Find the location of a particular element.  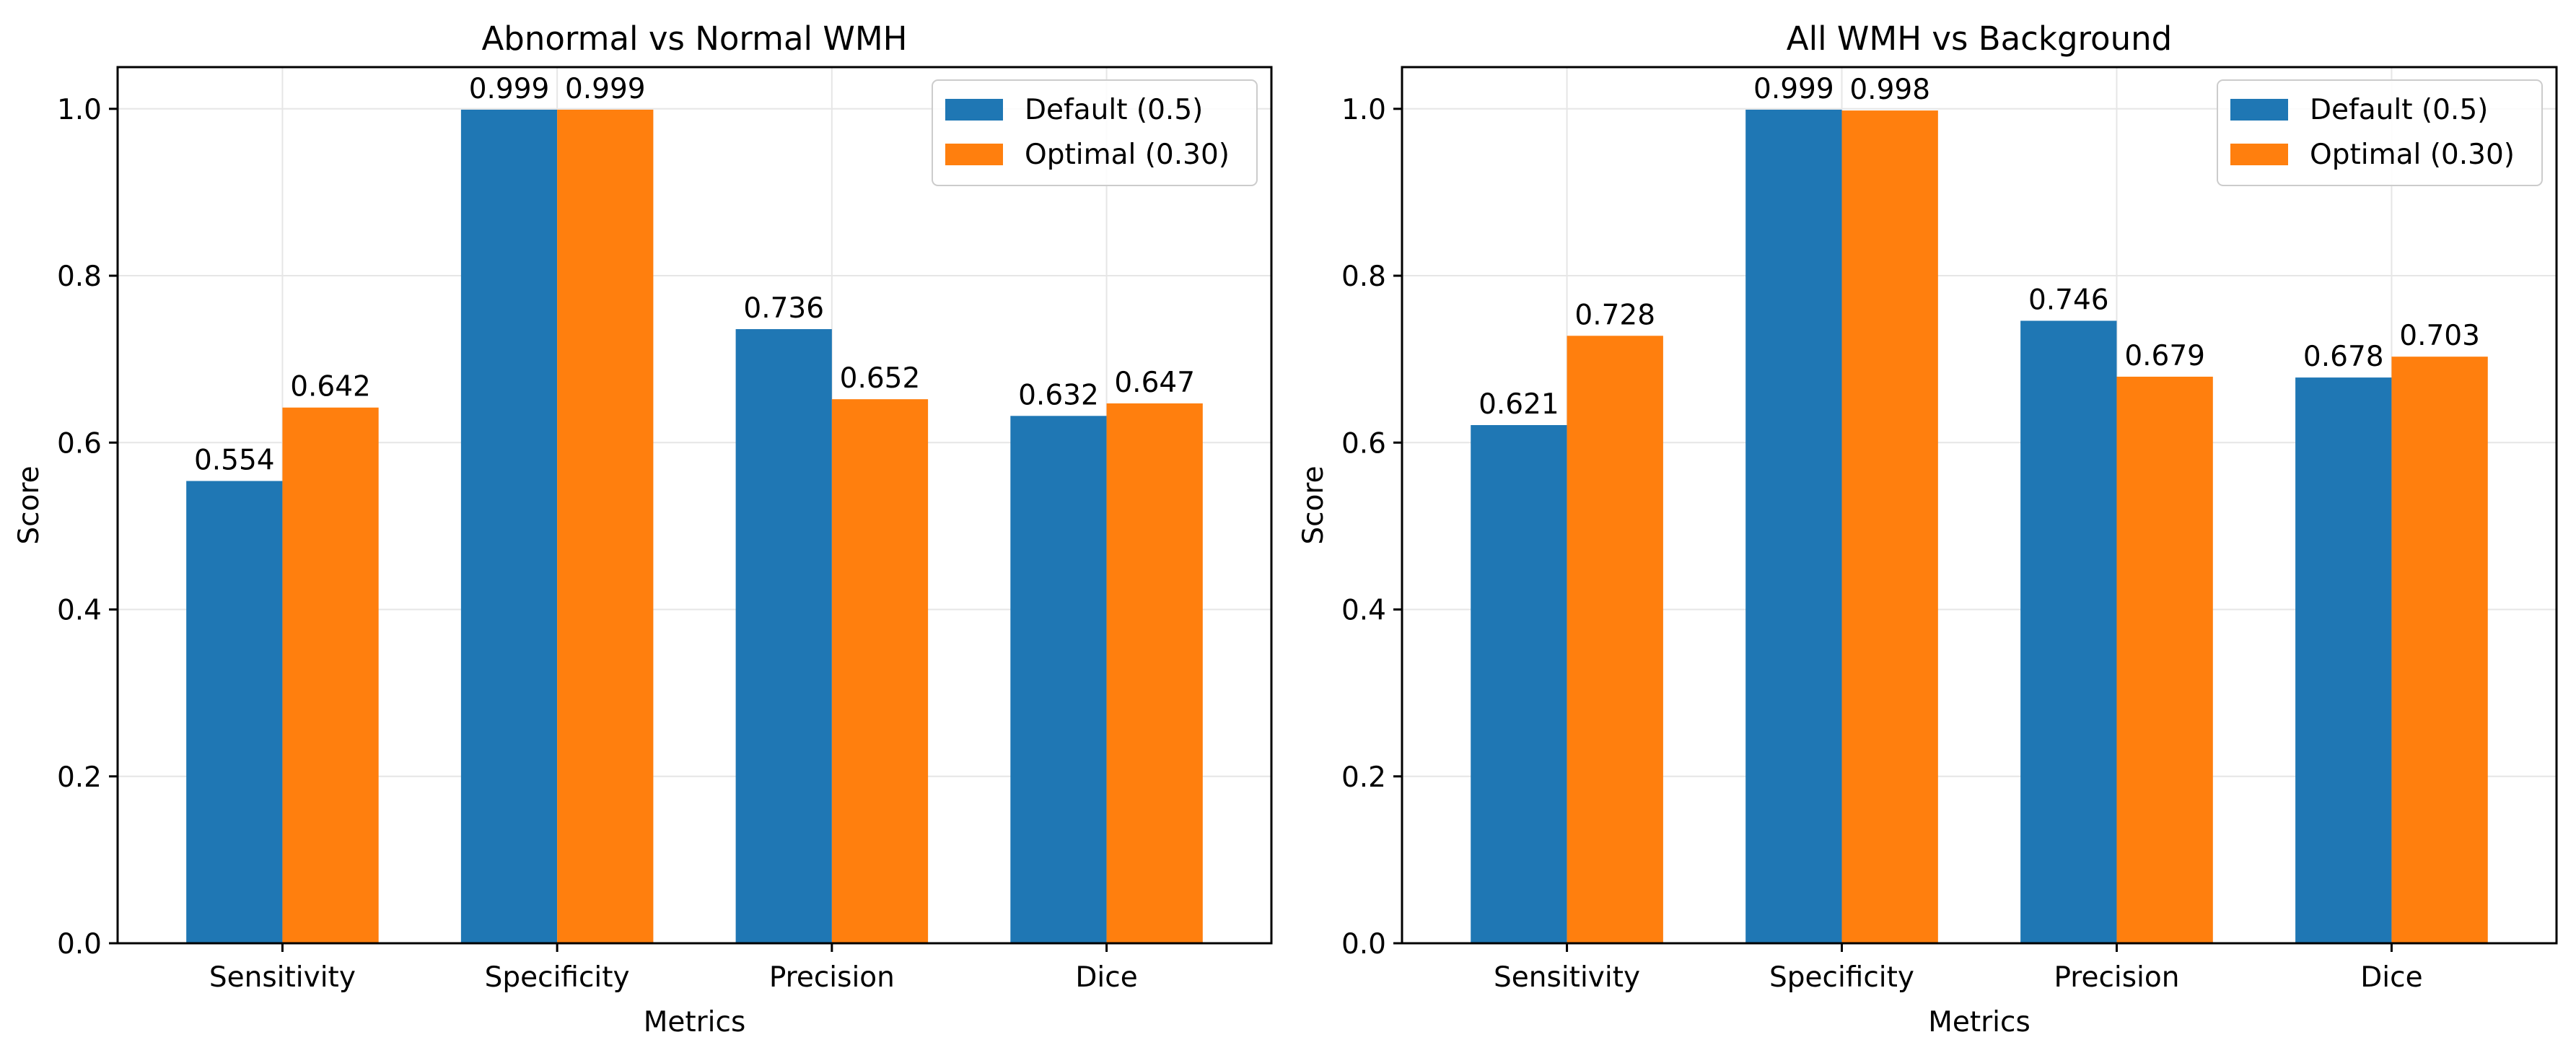

bar-value-label: 0.652 is located at coordinates (880, 378).